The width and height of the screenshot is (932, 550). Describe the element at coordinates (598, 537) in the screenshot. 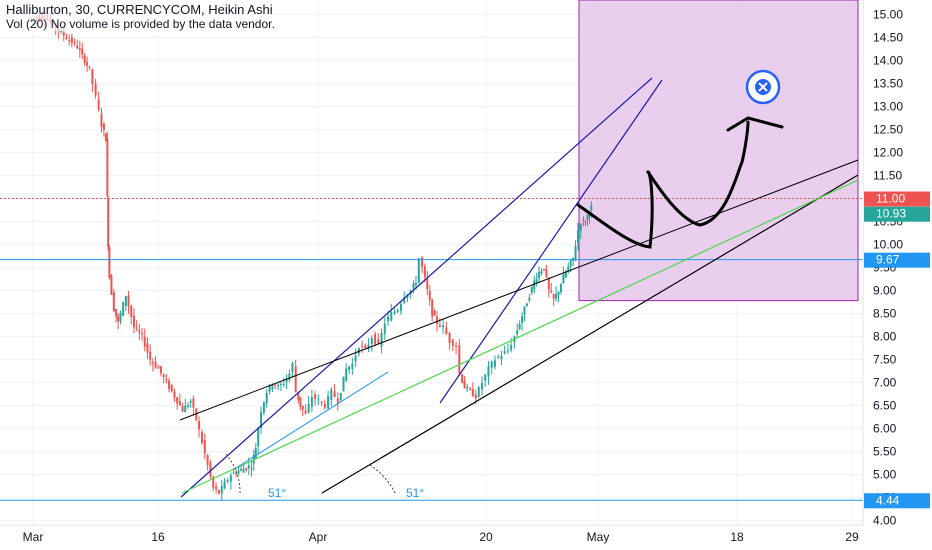

I see `time-tick-label: May` at that location.